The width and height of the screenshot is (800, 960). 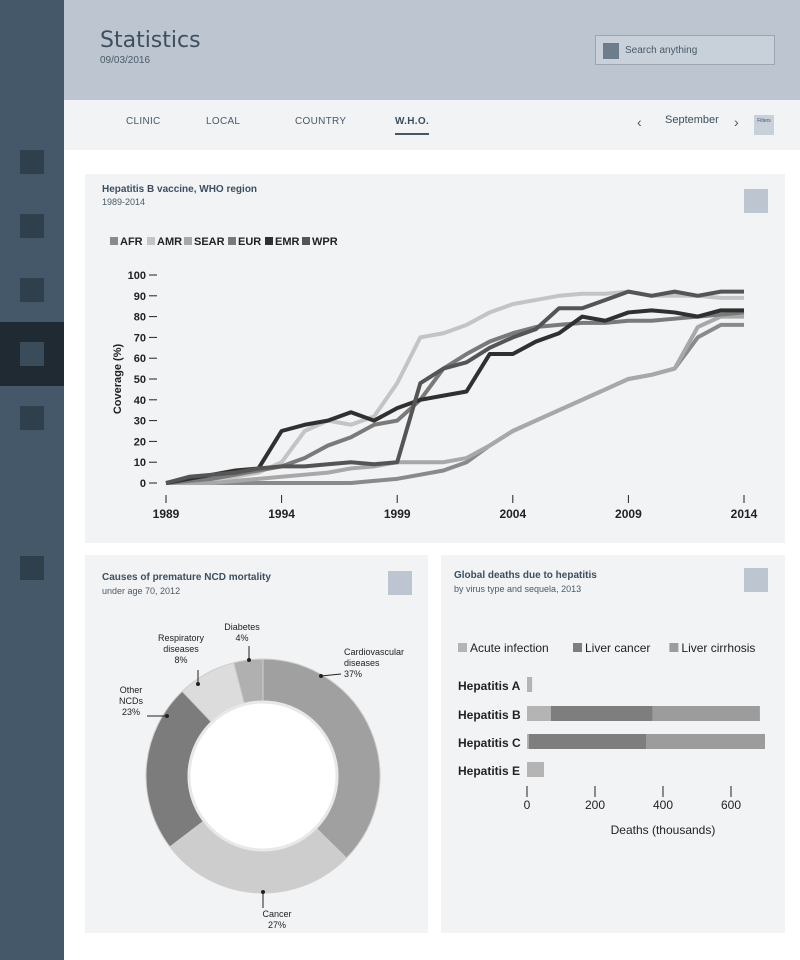 I want to click on y-tick-label: 90, so click(x=140, y=297).